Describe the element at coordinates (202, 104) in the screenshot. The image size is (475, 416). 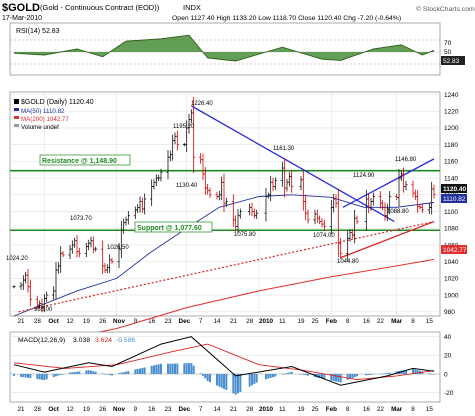
I see `annotation-1226: 1226.40` at that location.